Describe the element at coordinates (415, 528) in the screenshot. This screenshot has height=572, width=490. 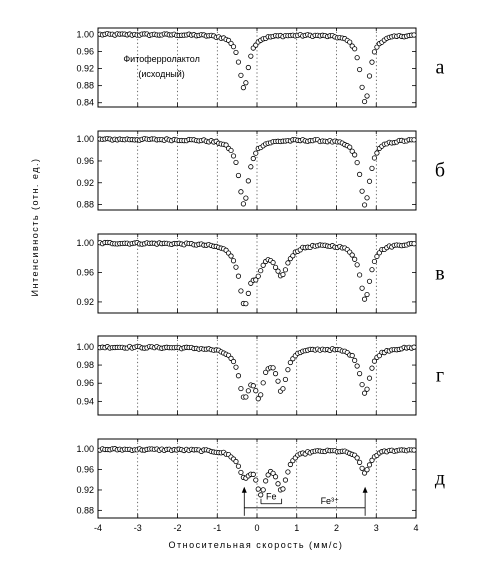
I see `x-tick-label: 4` at that location.